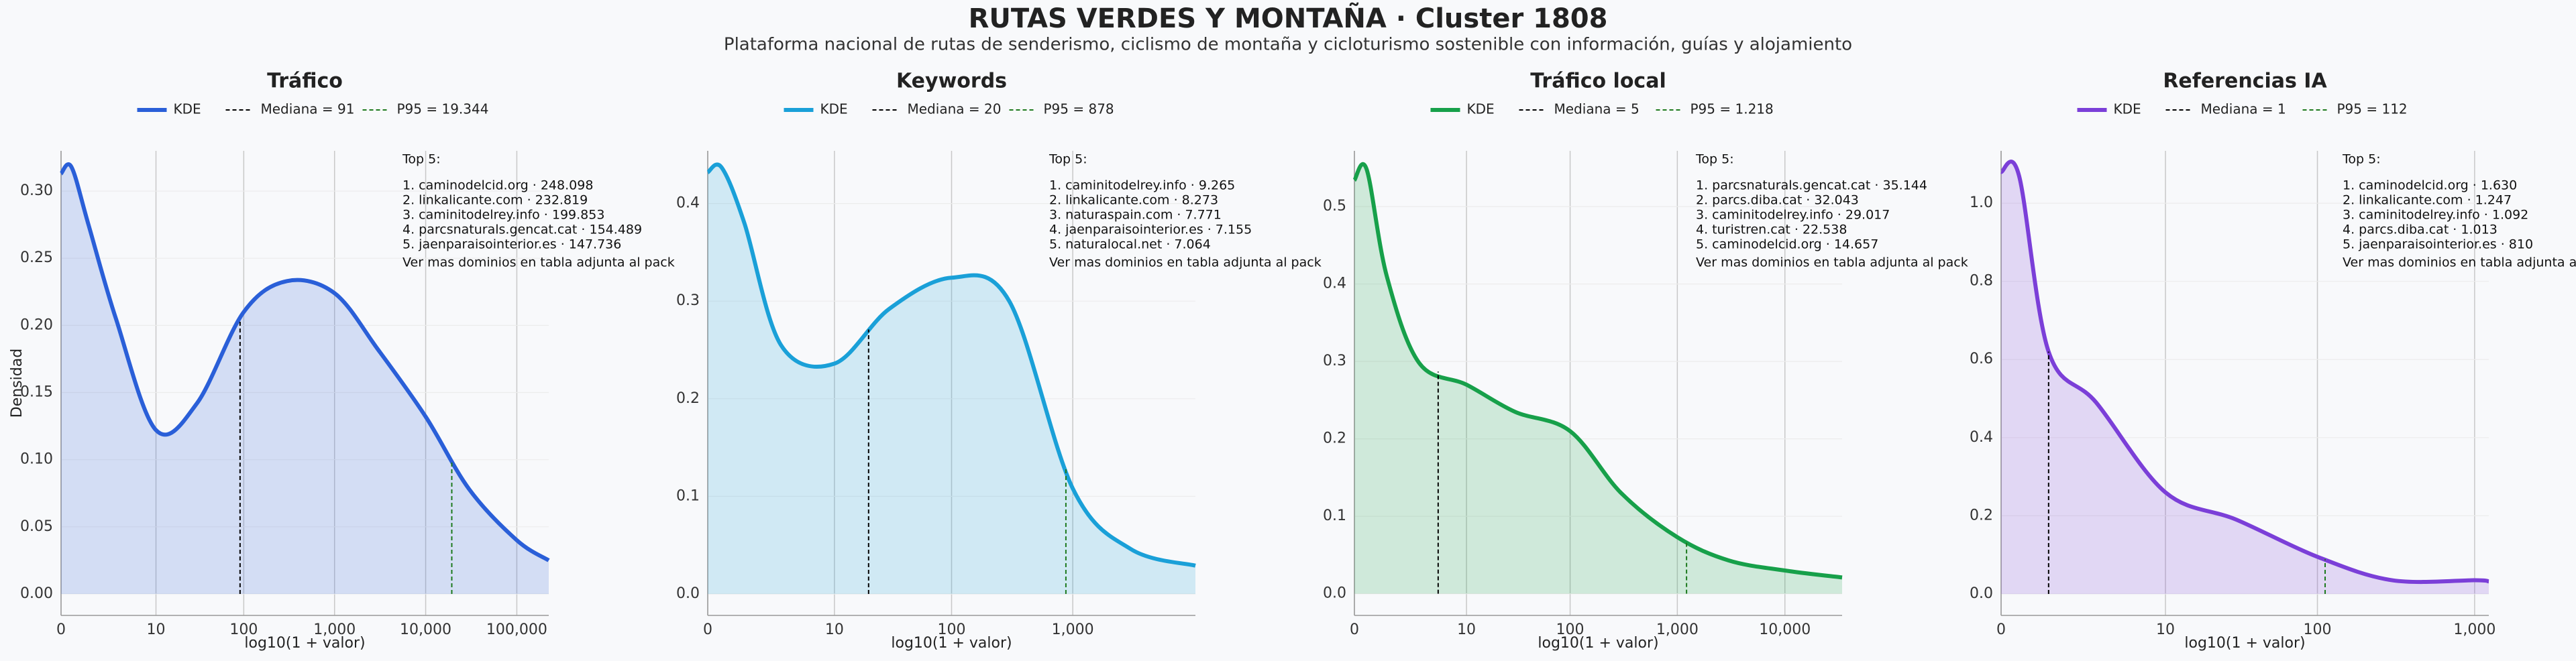 Image resolution: width=2576 pixels, height=661 pixels. I want to click on y-tick-label: 0.15, so click(36, 392).